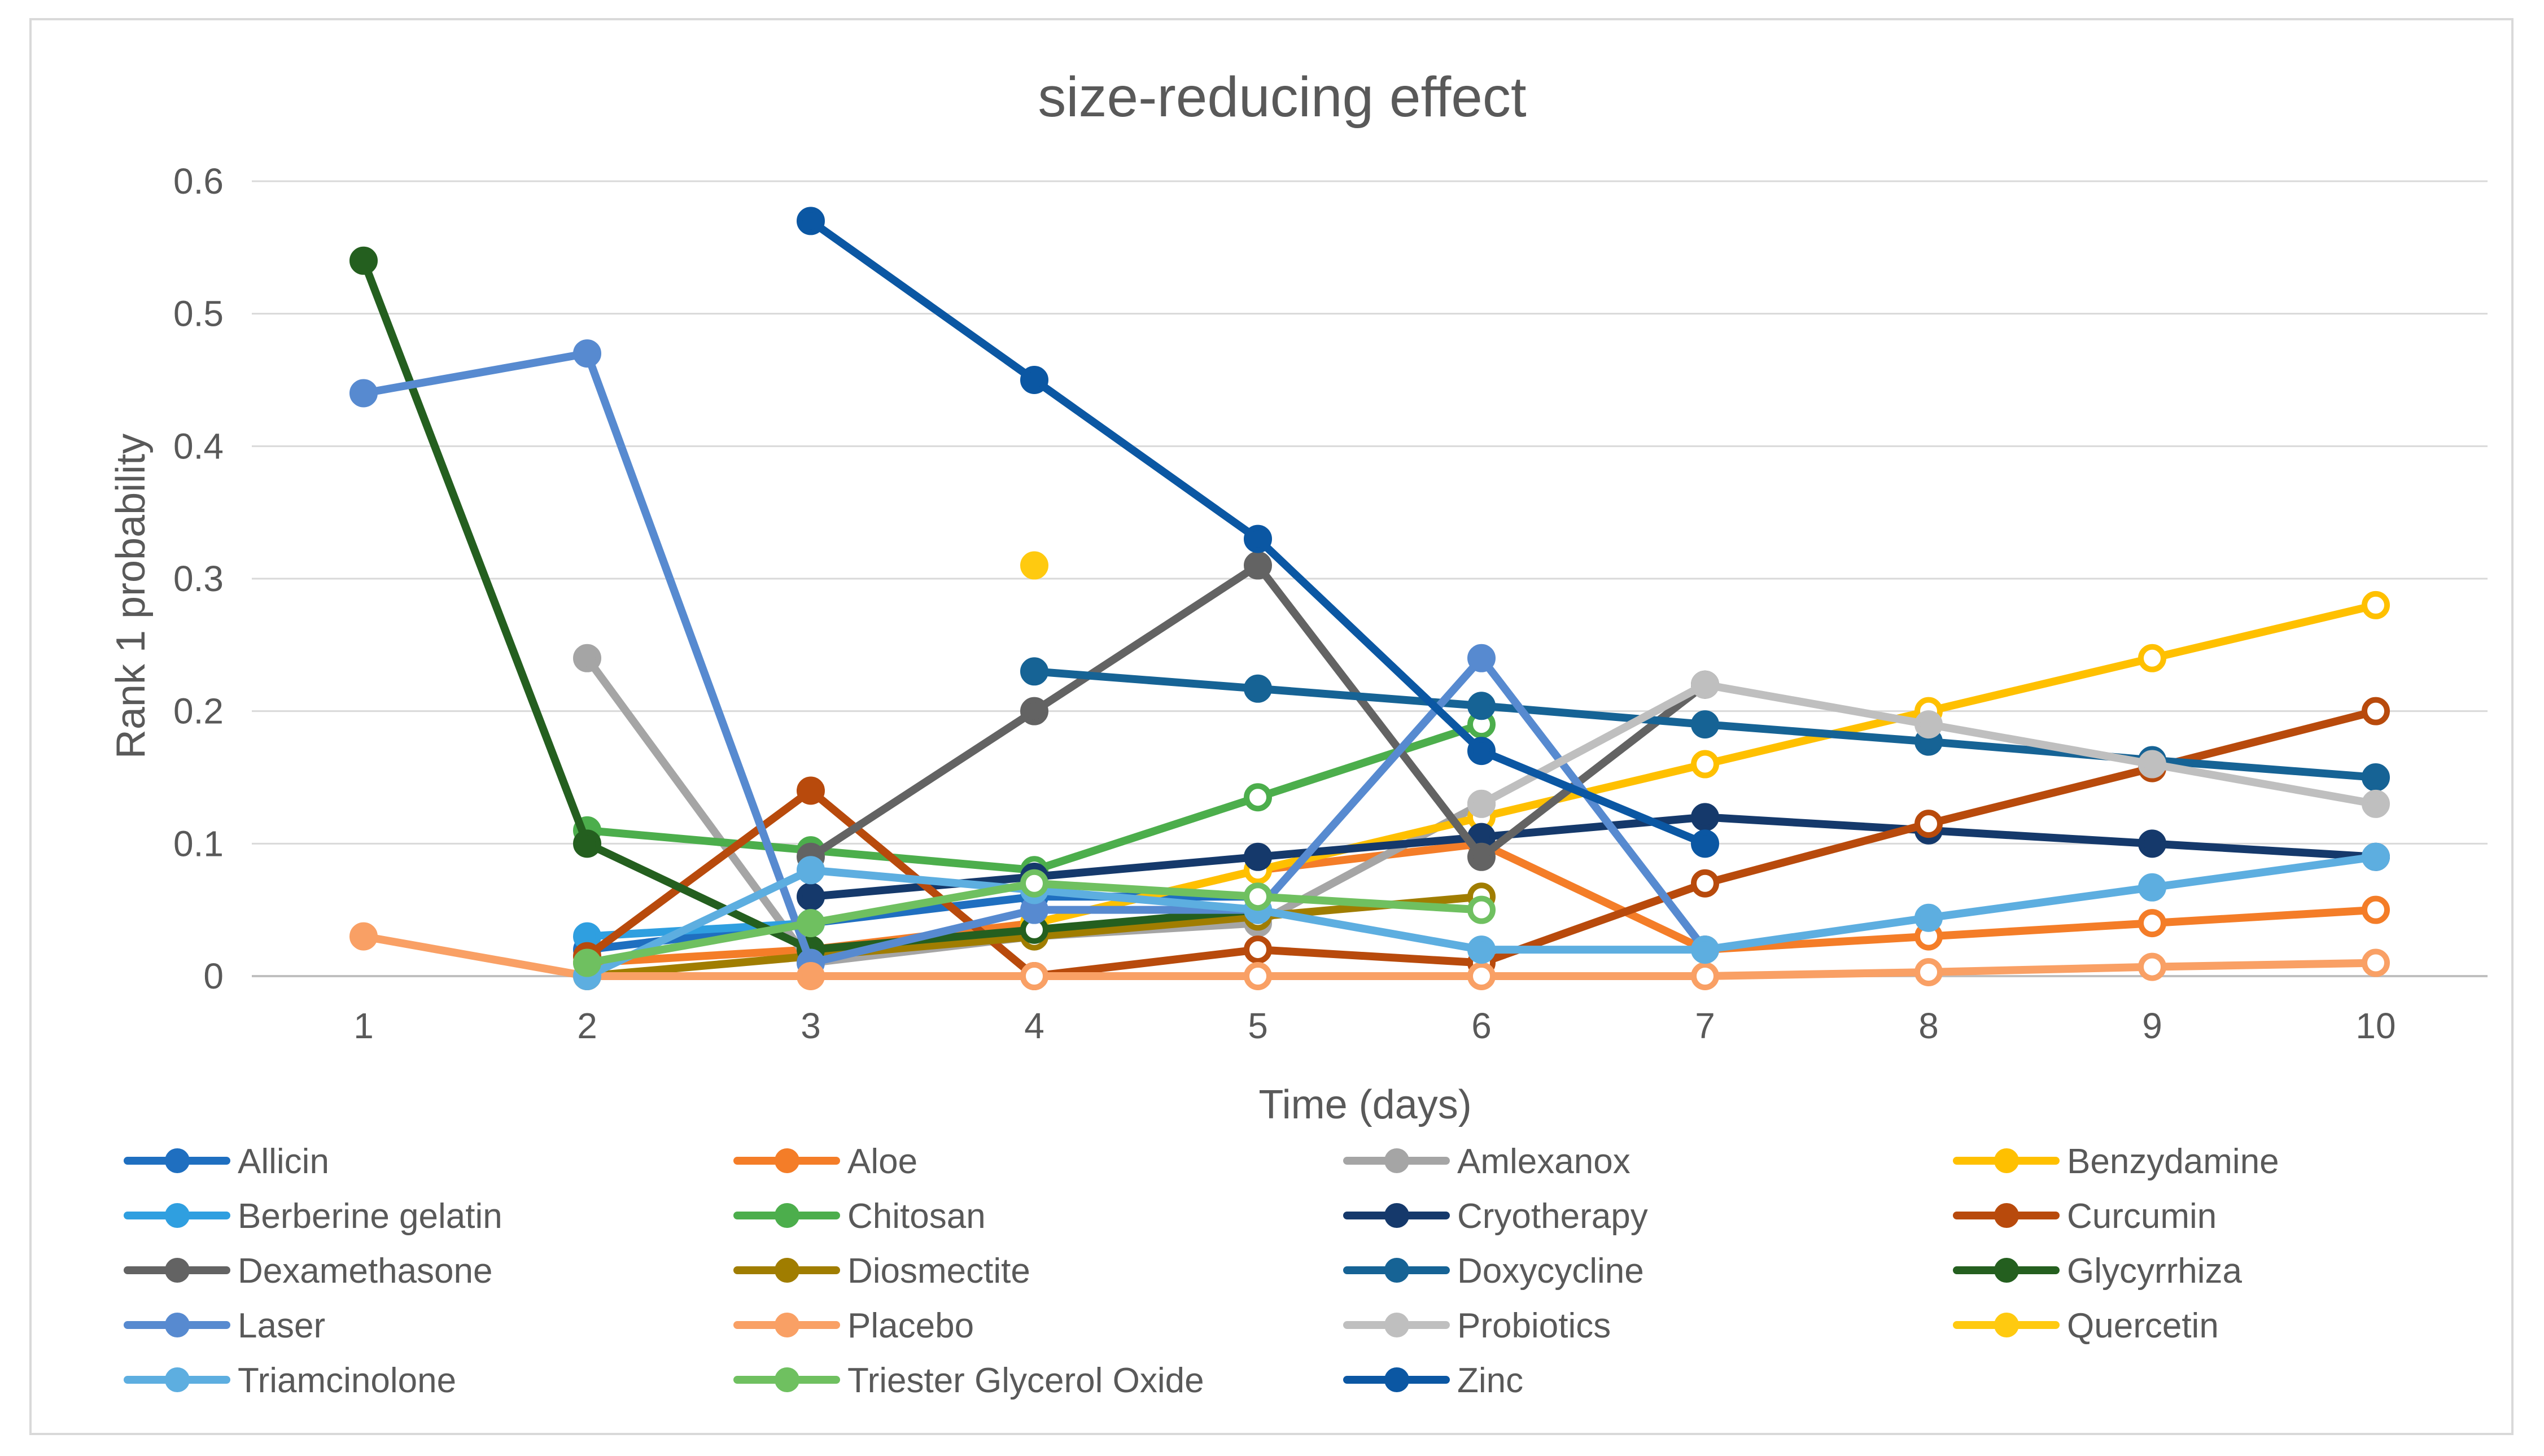 This screenshot has height=1456, width=2544. What do you see at coordinates (587, 1025) in the screenshot?
I see `x-tick-label: 2` at bounding box center [587, 1025].